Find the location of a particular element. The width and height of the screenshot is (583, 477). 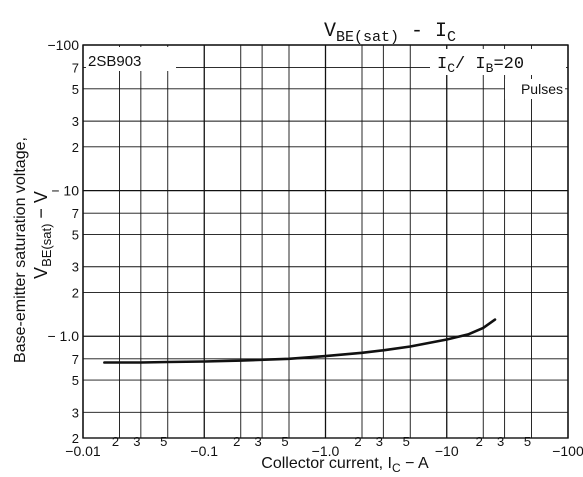

y-axis-label-line2: VBE(sat) − V is located at coordinates (42, 235).